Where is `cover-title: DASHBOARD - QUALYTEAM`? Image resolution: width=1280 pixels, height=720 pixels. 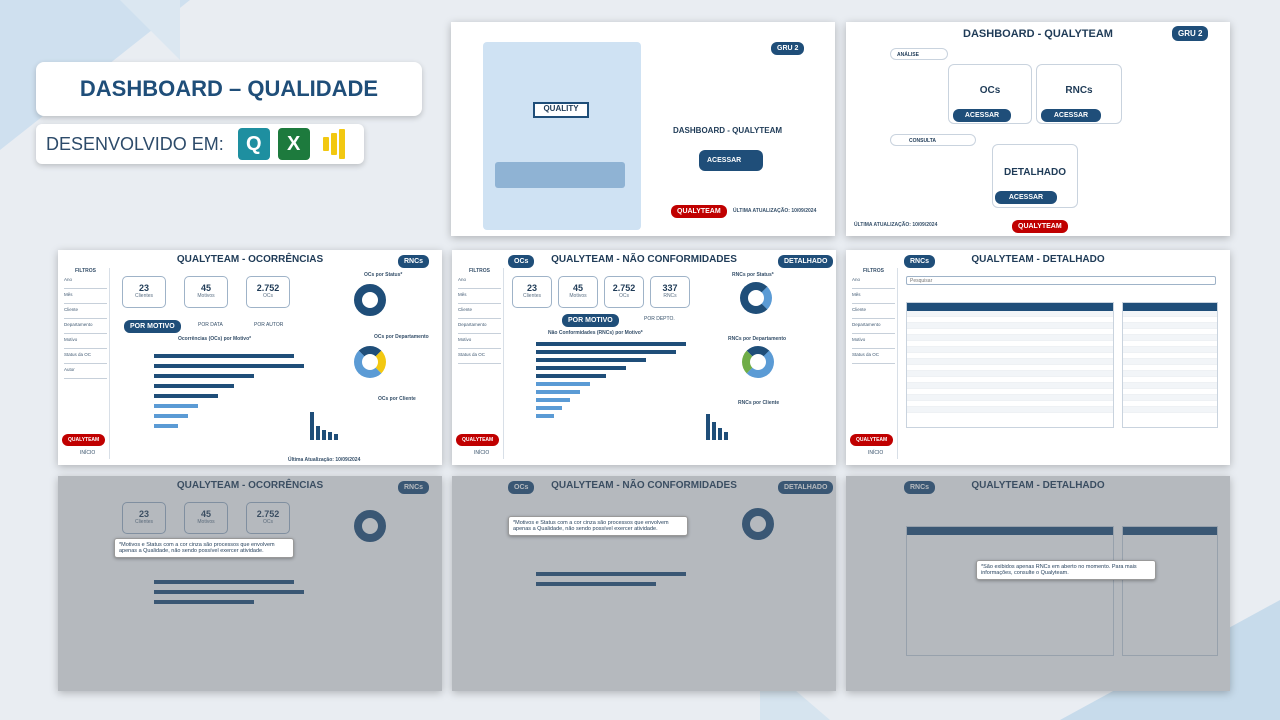 cover-title: DASHBOARD - QUALYTEAM is located at coordinates (728, 130).